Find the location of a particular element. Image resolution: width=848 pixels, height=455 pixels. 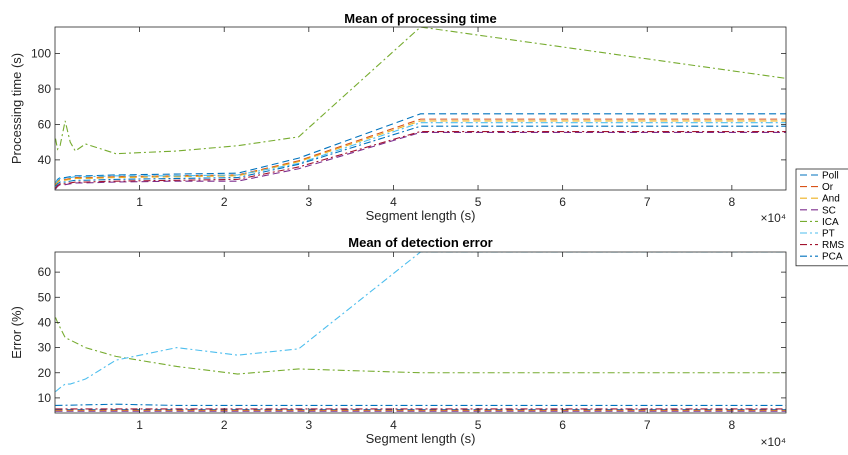

legend-label: Or is located at coordinates (828, 187).